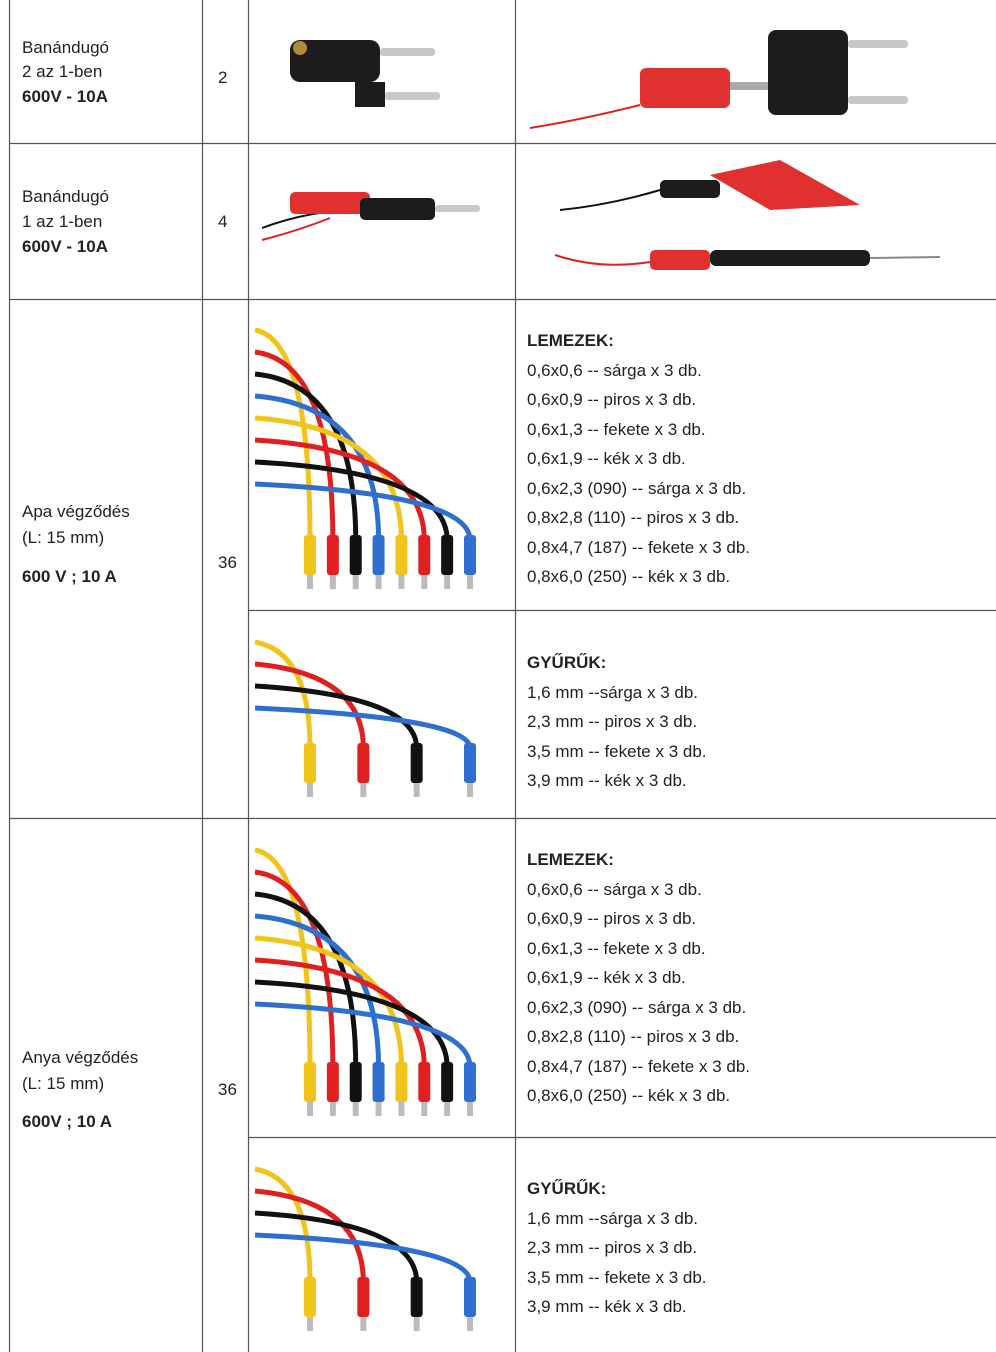 The image size is (996, 1352). Describe the element at coordinates (80, 1057) in the screenshot. I see `item-name: Anya végződés` at that location.